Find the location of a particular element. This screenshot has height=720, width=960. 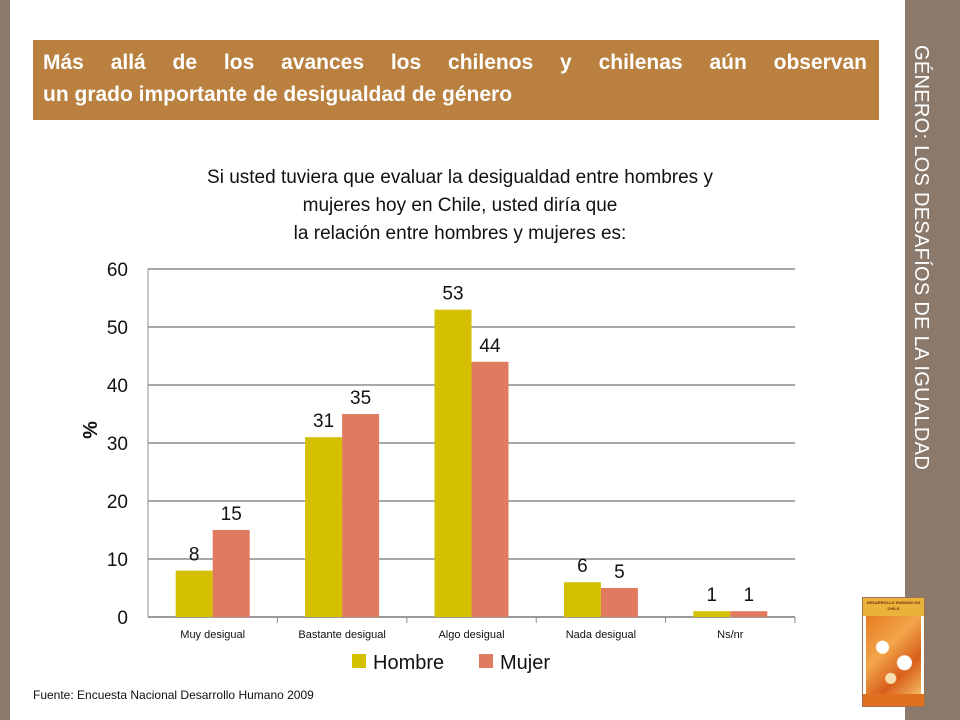

data-label: 31 is located at coordinates (323, 421).